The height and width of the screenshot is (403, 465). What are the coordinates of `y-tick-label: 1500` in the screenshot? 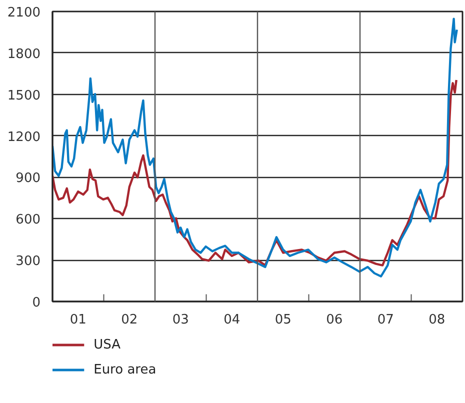 It's located at (24, 96).